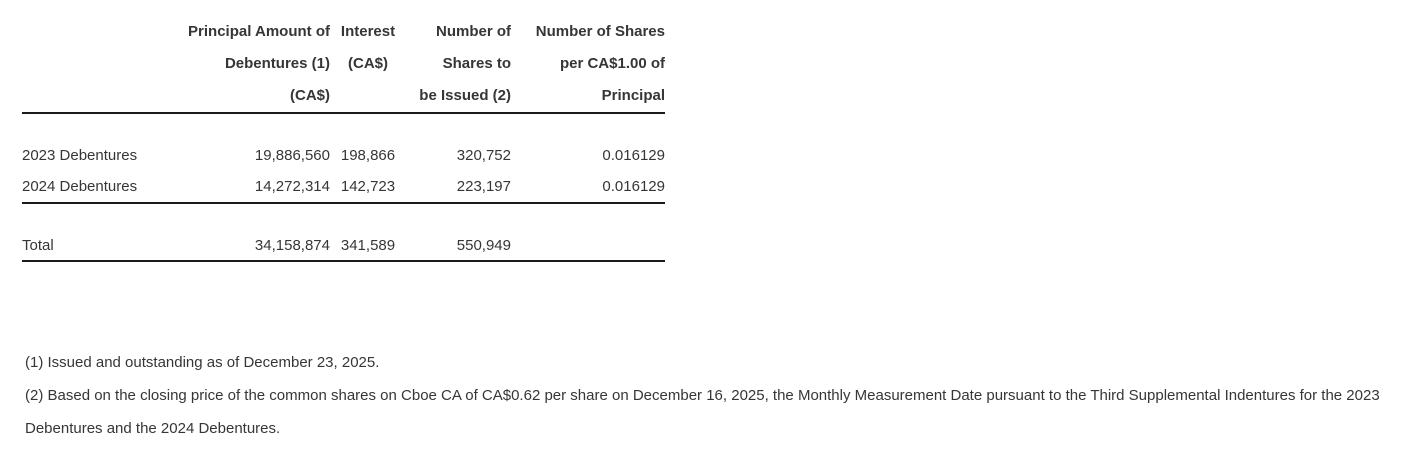 The height and width of the screenshot is (460, 1422). What do you see at coordinates (292, 155) in the screenshot?
I see `cell-principal: 19,886,560` at bounding box center [292, 155].